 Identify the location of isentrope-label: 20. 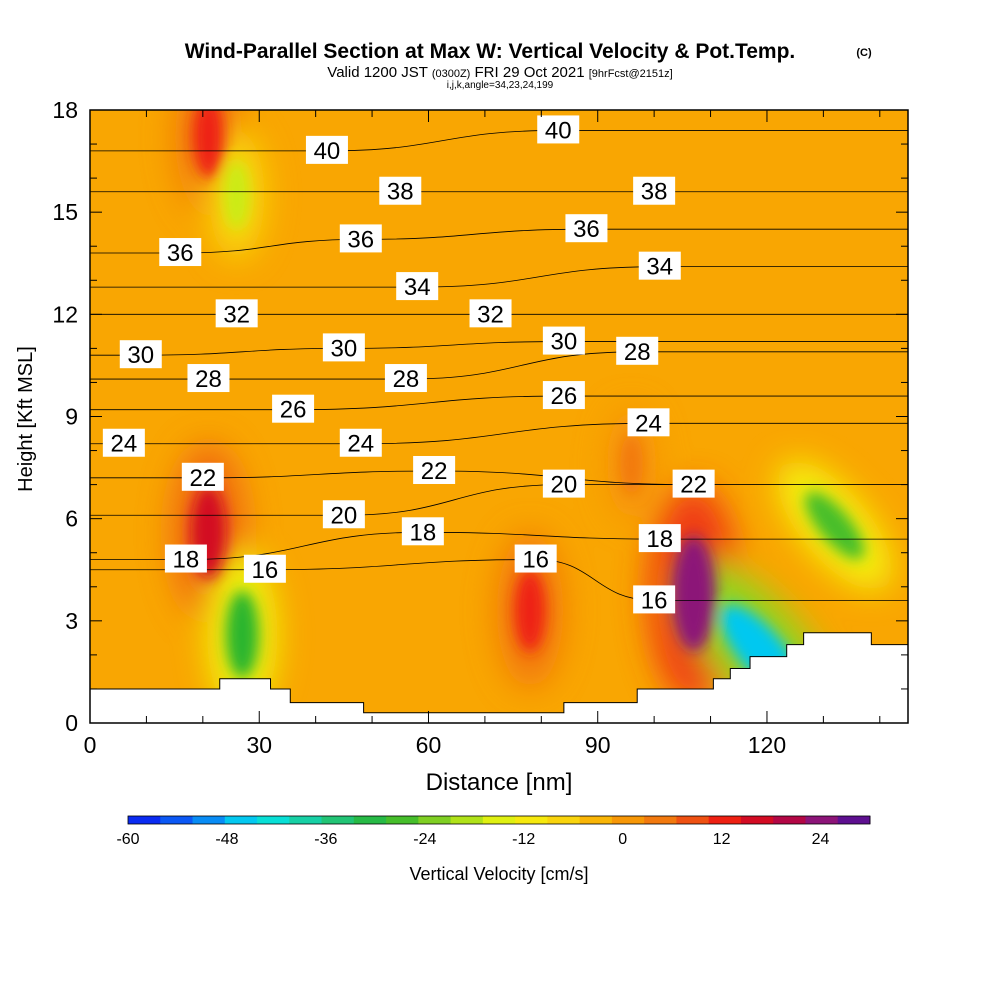
(343, 514).